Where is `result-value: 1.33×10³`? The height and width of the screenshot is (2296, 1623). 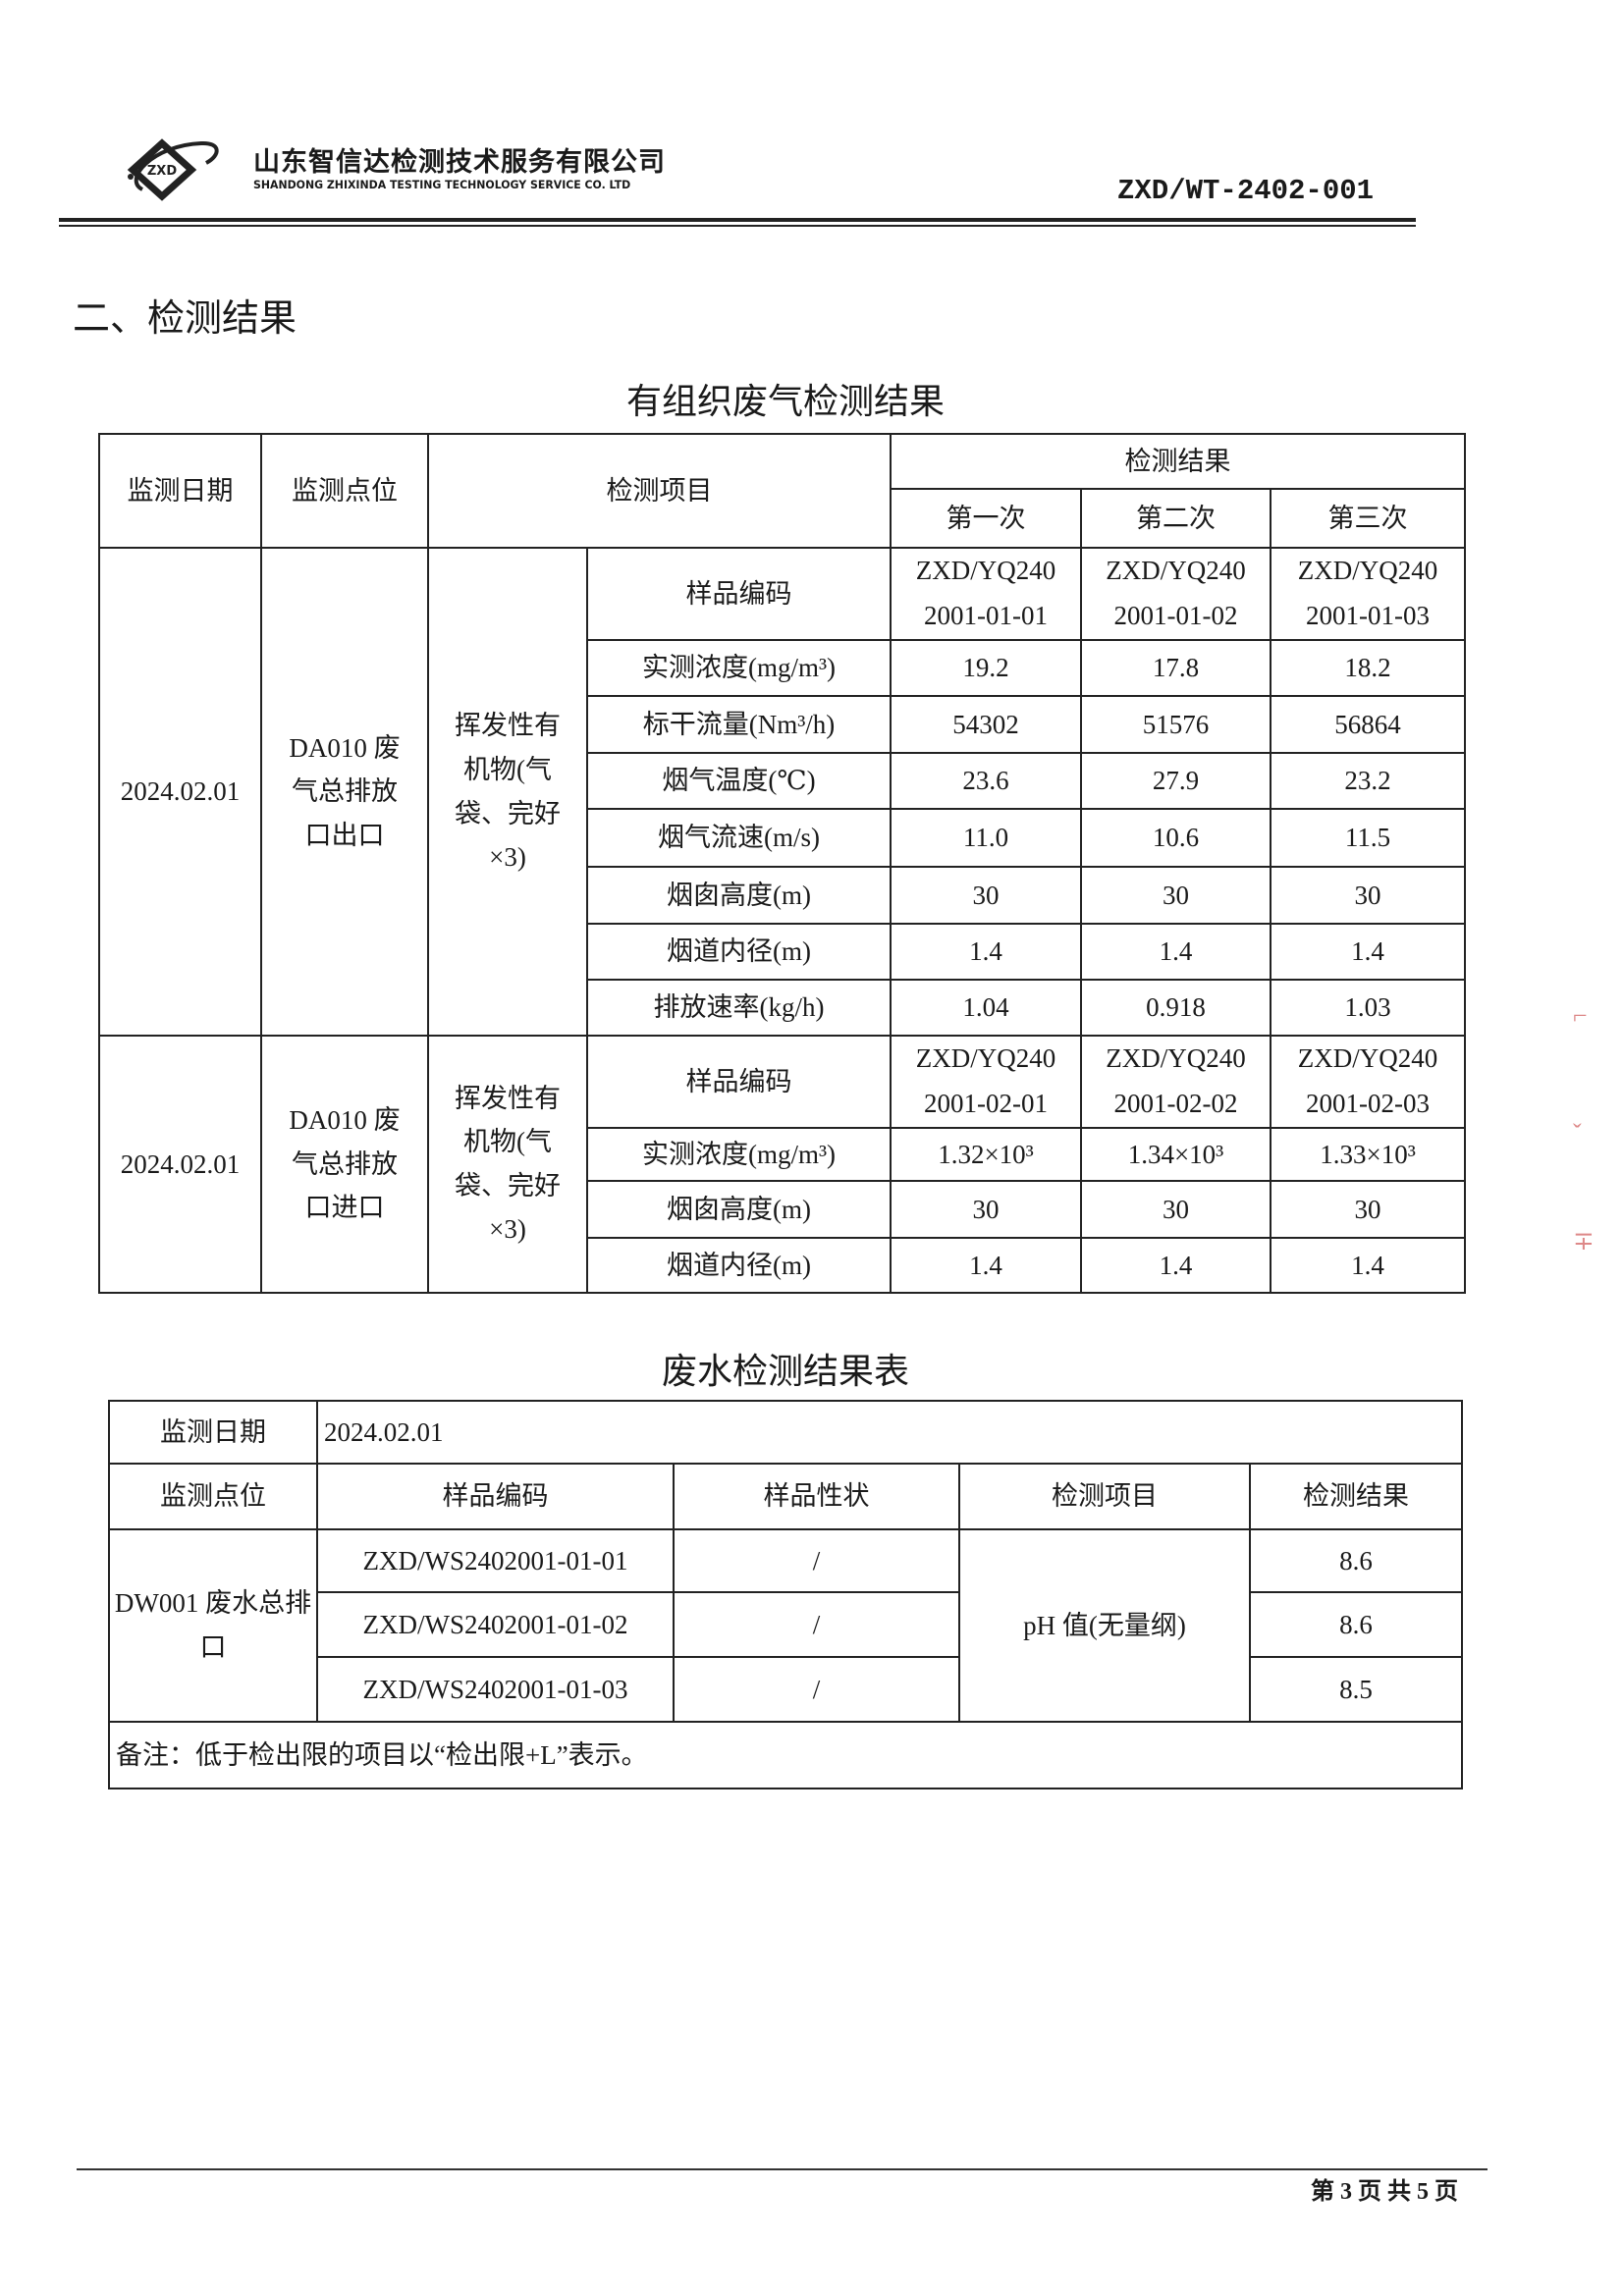 result-value: 1.33×10³ is located at coordinates (1368, 1154).